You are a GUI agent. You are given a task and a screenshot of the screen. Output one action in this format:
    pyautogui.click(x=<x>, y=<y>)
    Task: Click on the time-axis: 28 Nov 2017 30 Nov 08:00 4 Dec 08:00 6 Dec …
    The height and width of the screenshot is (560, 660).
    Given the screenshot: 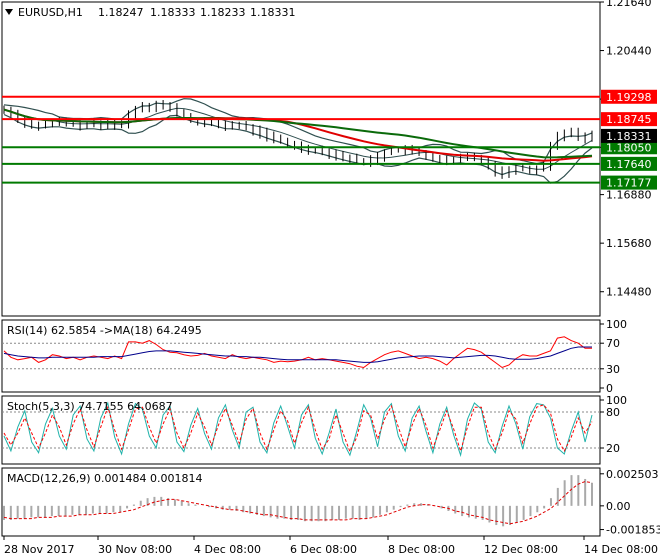 What is the action you would take?
    pyautogui.click(x=330, y=546)
    